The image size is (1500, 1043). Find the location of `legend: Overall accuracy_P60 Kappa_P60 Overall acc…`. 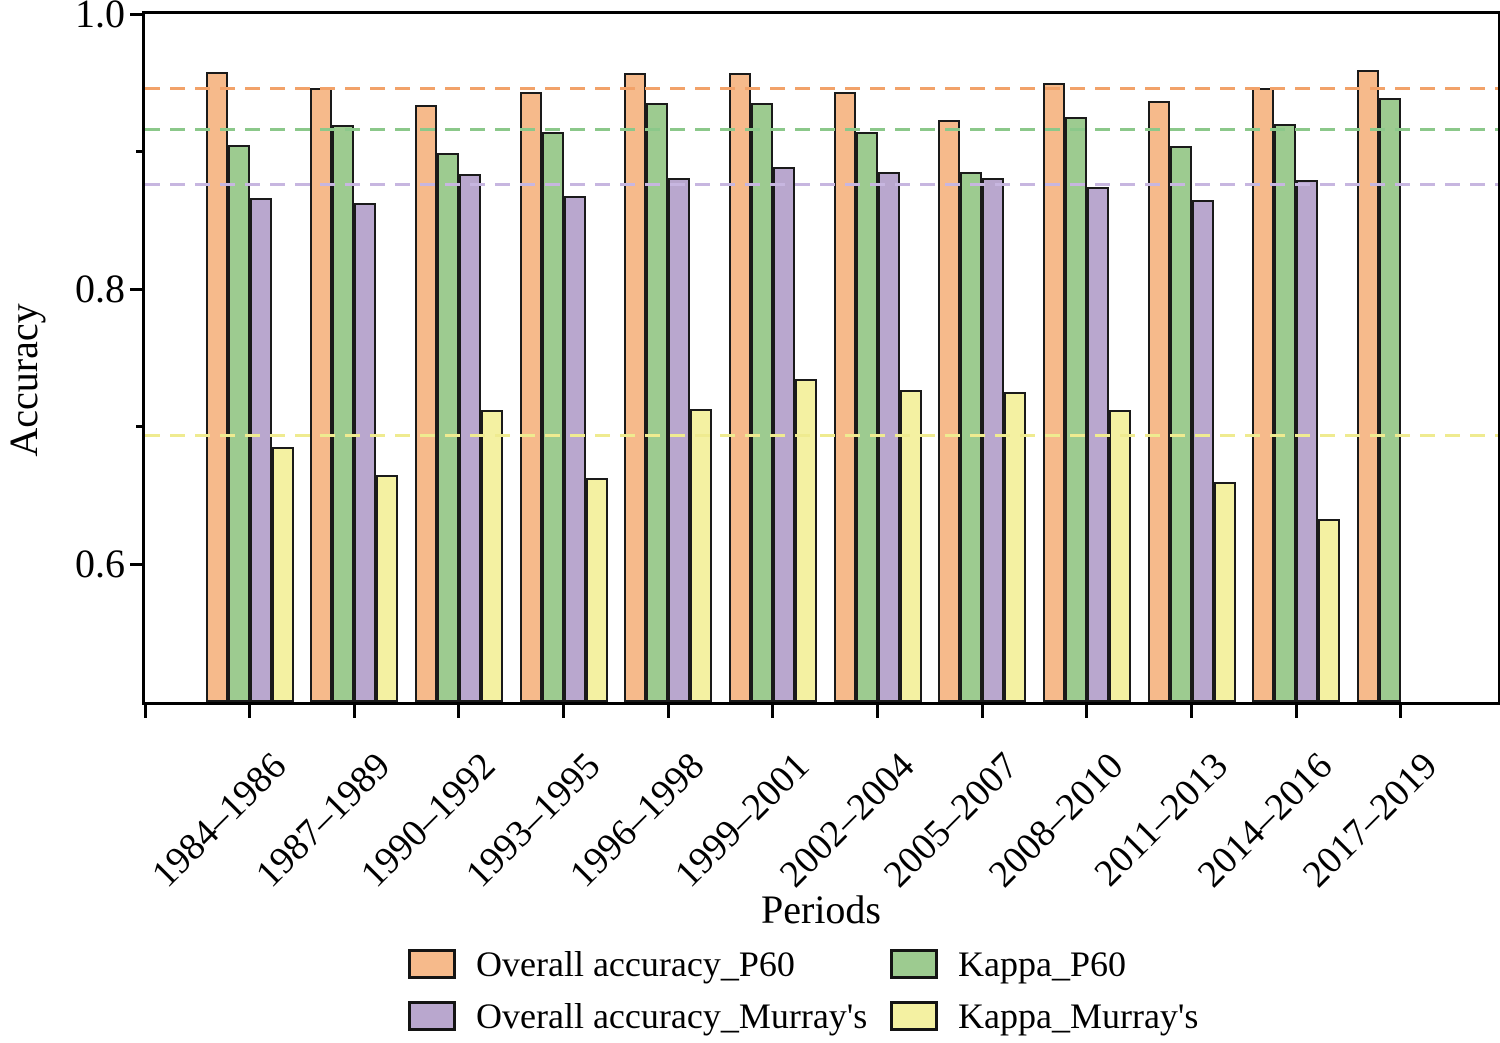

legend: Overall accuracy_P60 Kappa_P60 Overall acc… is located at coordinates (803, 990).